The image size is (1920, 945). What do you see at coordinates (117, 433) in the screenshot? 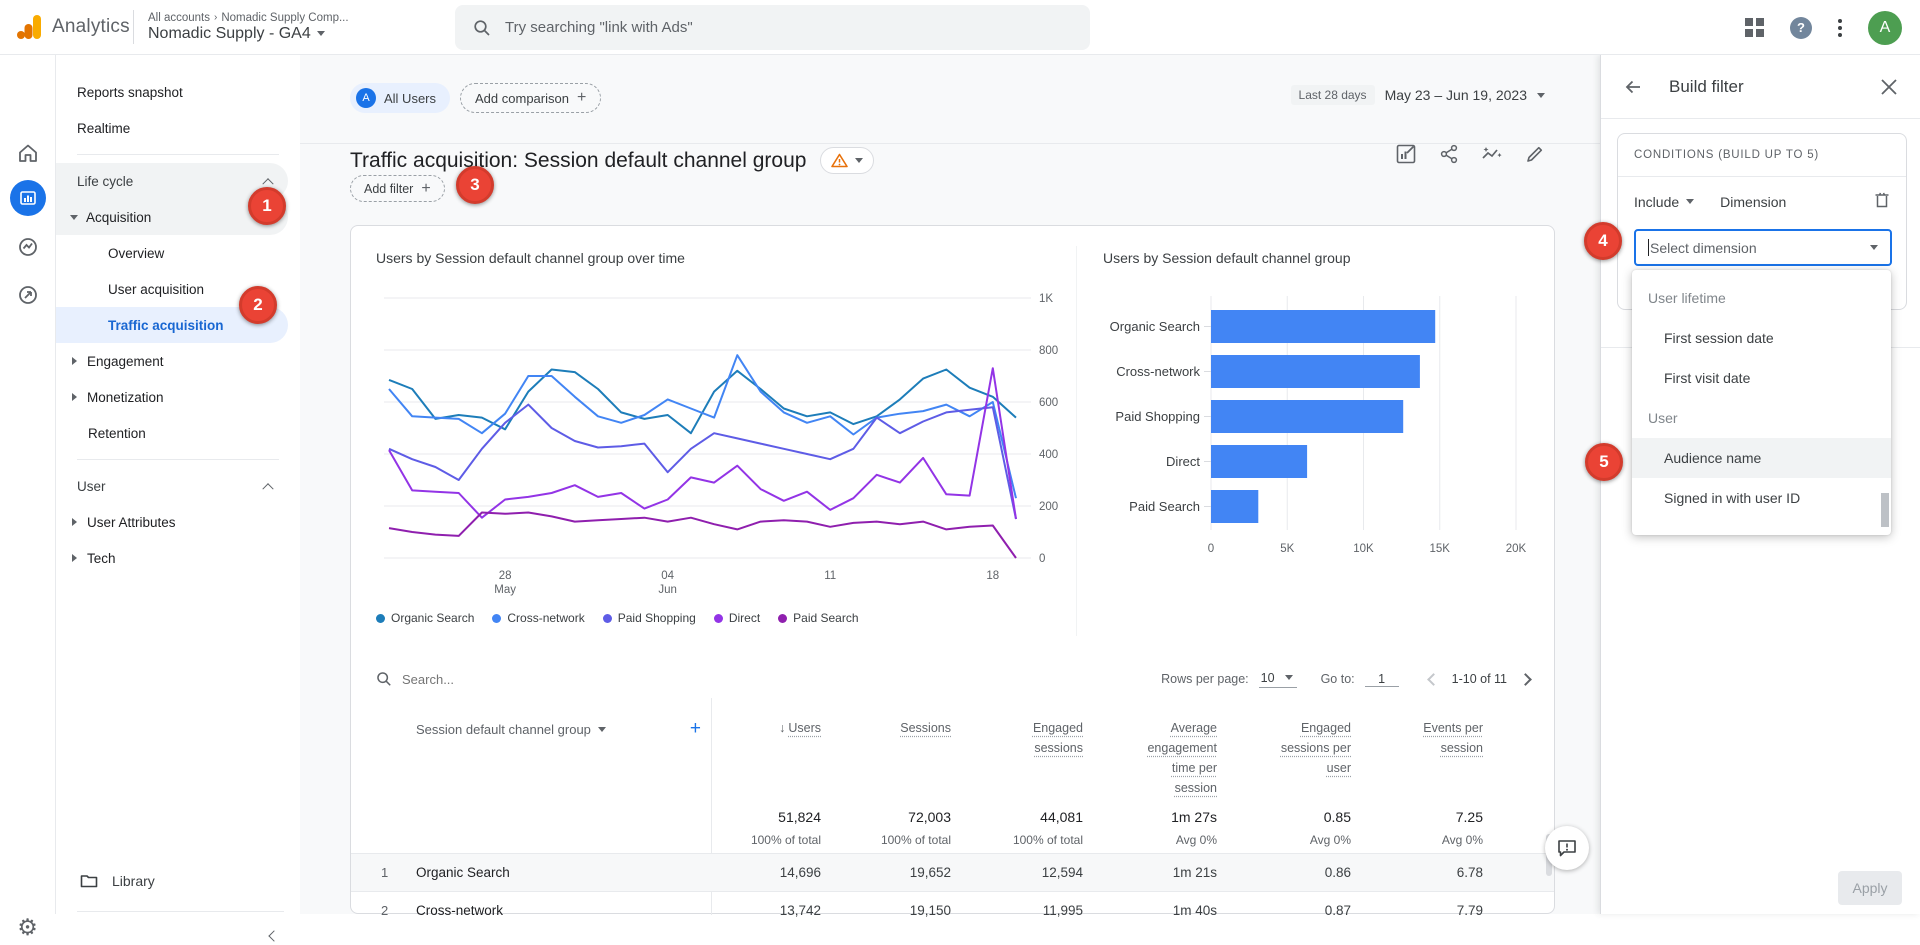
I see `sidebar-item-retention: Retention` at bounding box center [117, 433].